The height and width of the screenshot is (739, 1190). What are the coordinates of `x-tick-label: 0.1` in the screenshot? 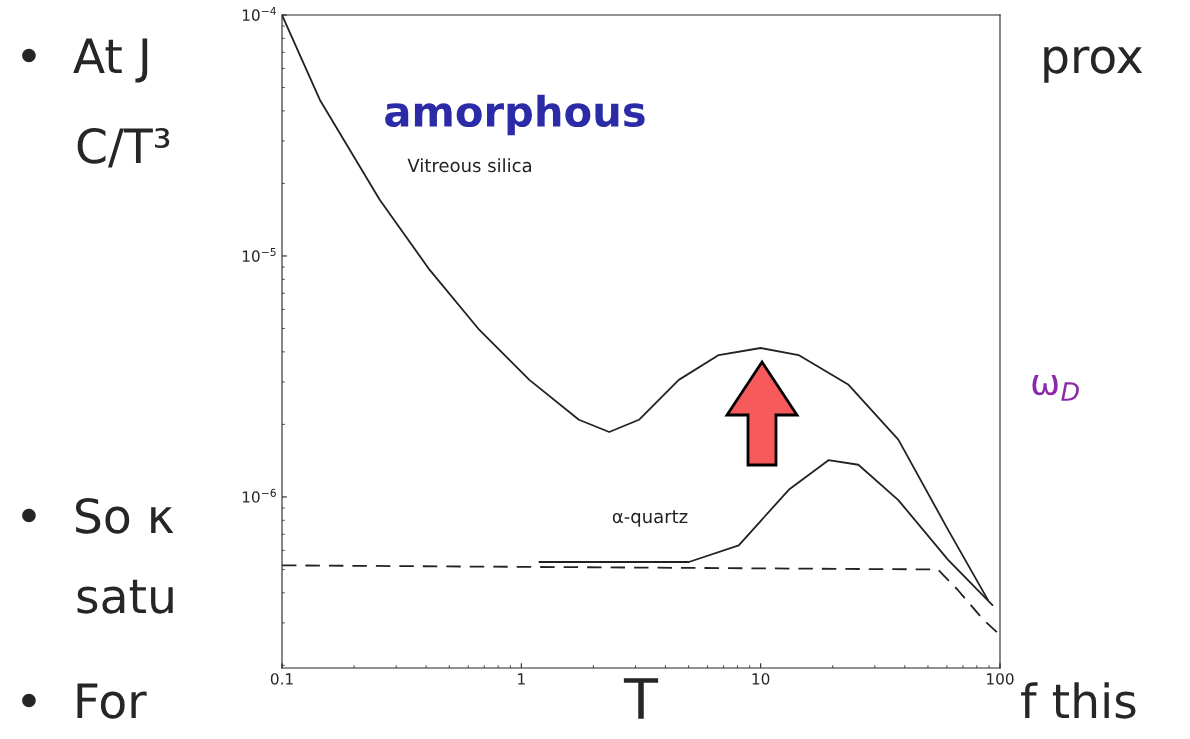 It's located at (281, 679).